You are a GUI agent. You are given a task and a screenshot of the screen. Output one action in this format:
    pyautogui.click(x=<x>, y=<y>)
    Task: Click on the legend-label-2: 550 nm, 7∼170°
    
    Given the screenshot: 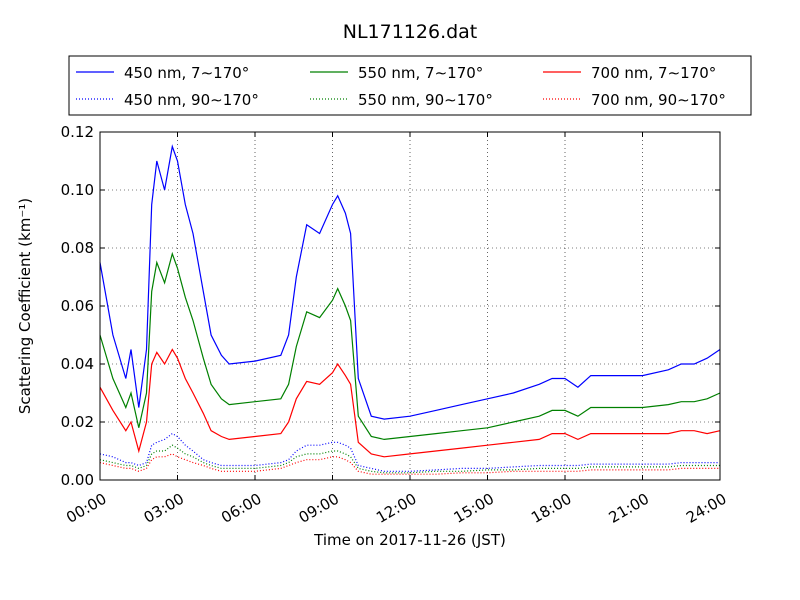 What is the action you would take?
    pyautogui.click(x=420, y=73)
    